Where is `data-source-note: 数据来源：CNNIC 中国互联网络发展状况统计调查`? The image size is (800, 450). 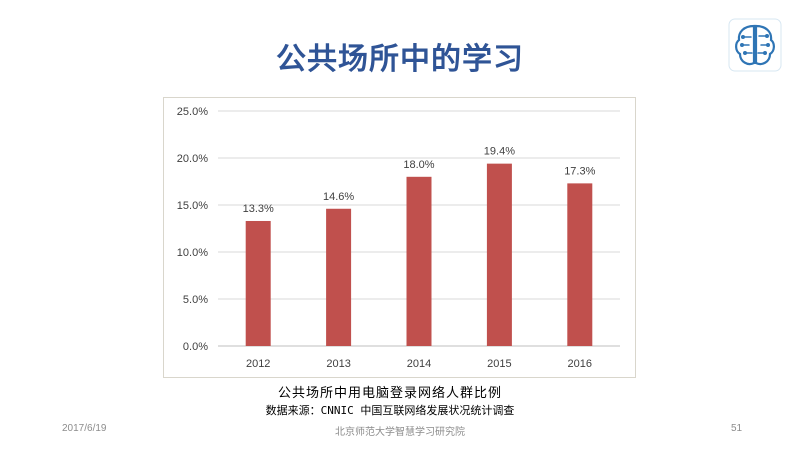 data-source-note: 数据来源：CNNIC 中国互联网络发展状况统计调查 is located at coordinates (390, 410).